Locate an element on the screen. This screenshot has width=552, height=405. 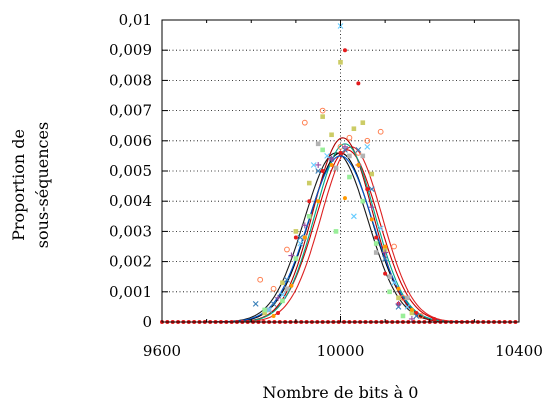
y-tick-label: 0,006 is located at coordinates (130, 141).